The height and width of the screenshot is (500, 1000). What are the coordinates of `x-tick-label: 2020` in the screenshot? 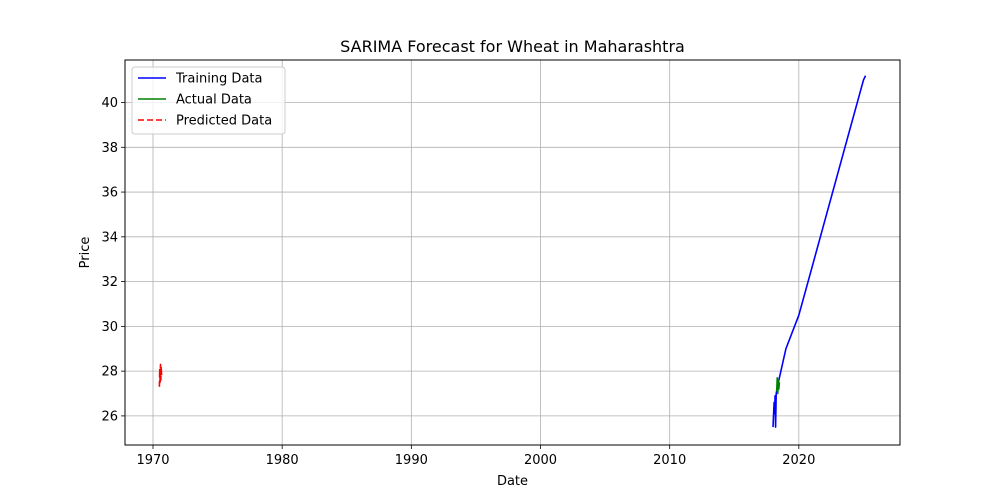 It's located at (798, 460).